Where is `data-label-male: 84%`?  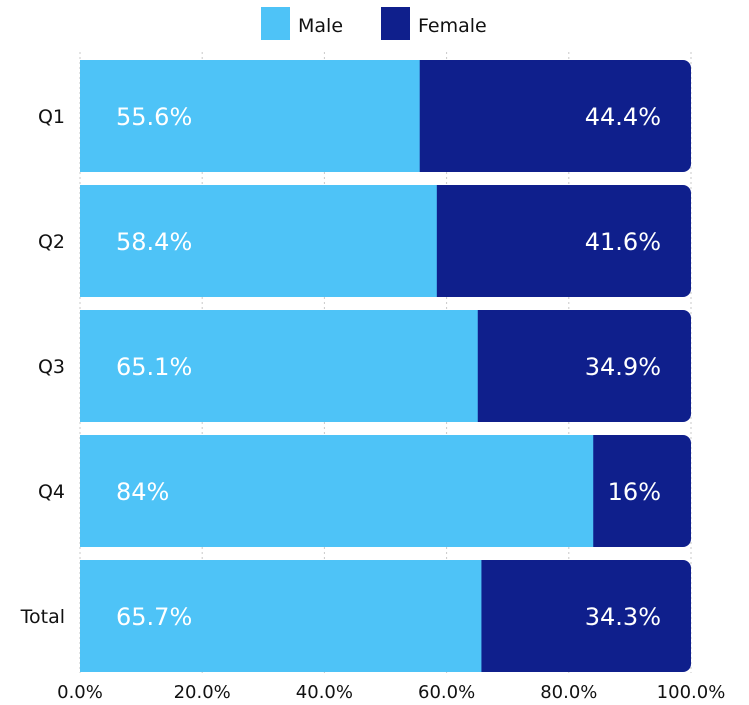
data-label-male: 84% is located at coordinates (142, 492).